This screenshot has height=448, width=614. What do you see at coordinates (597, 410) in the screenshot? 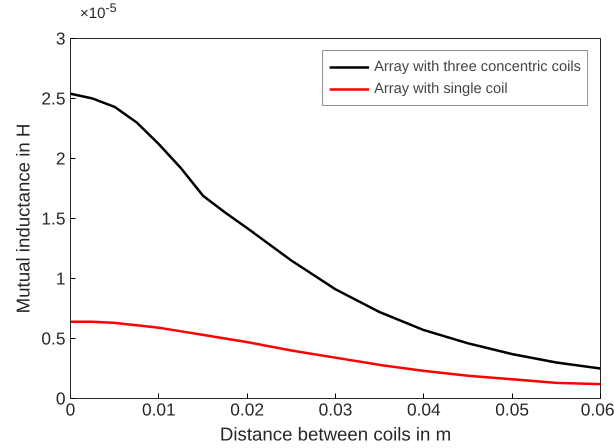
I see `x-tick-label: 0.06` at bounding box center [597, 410].